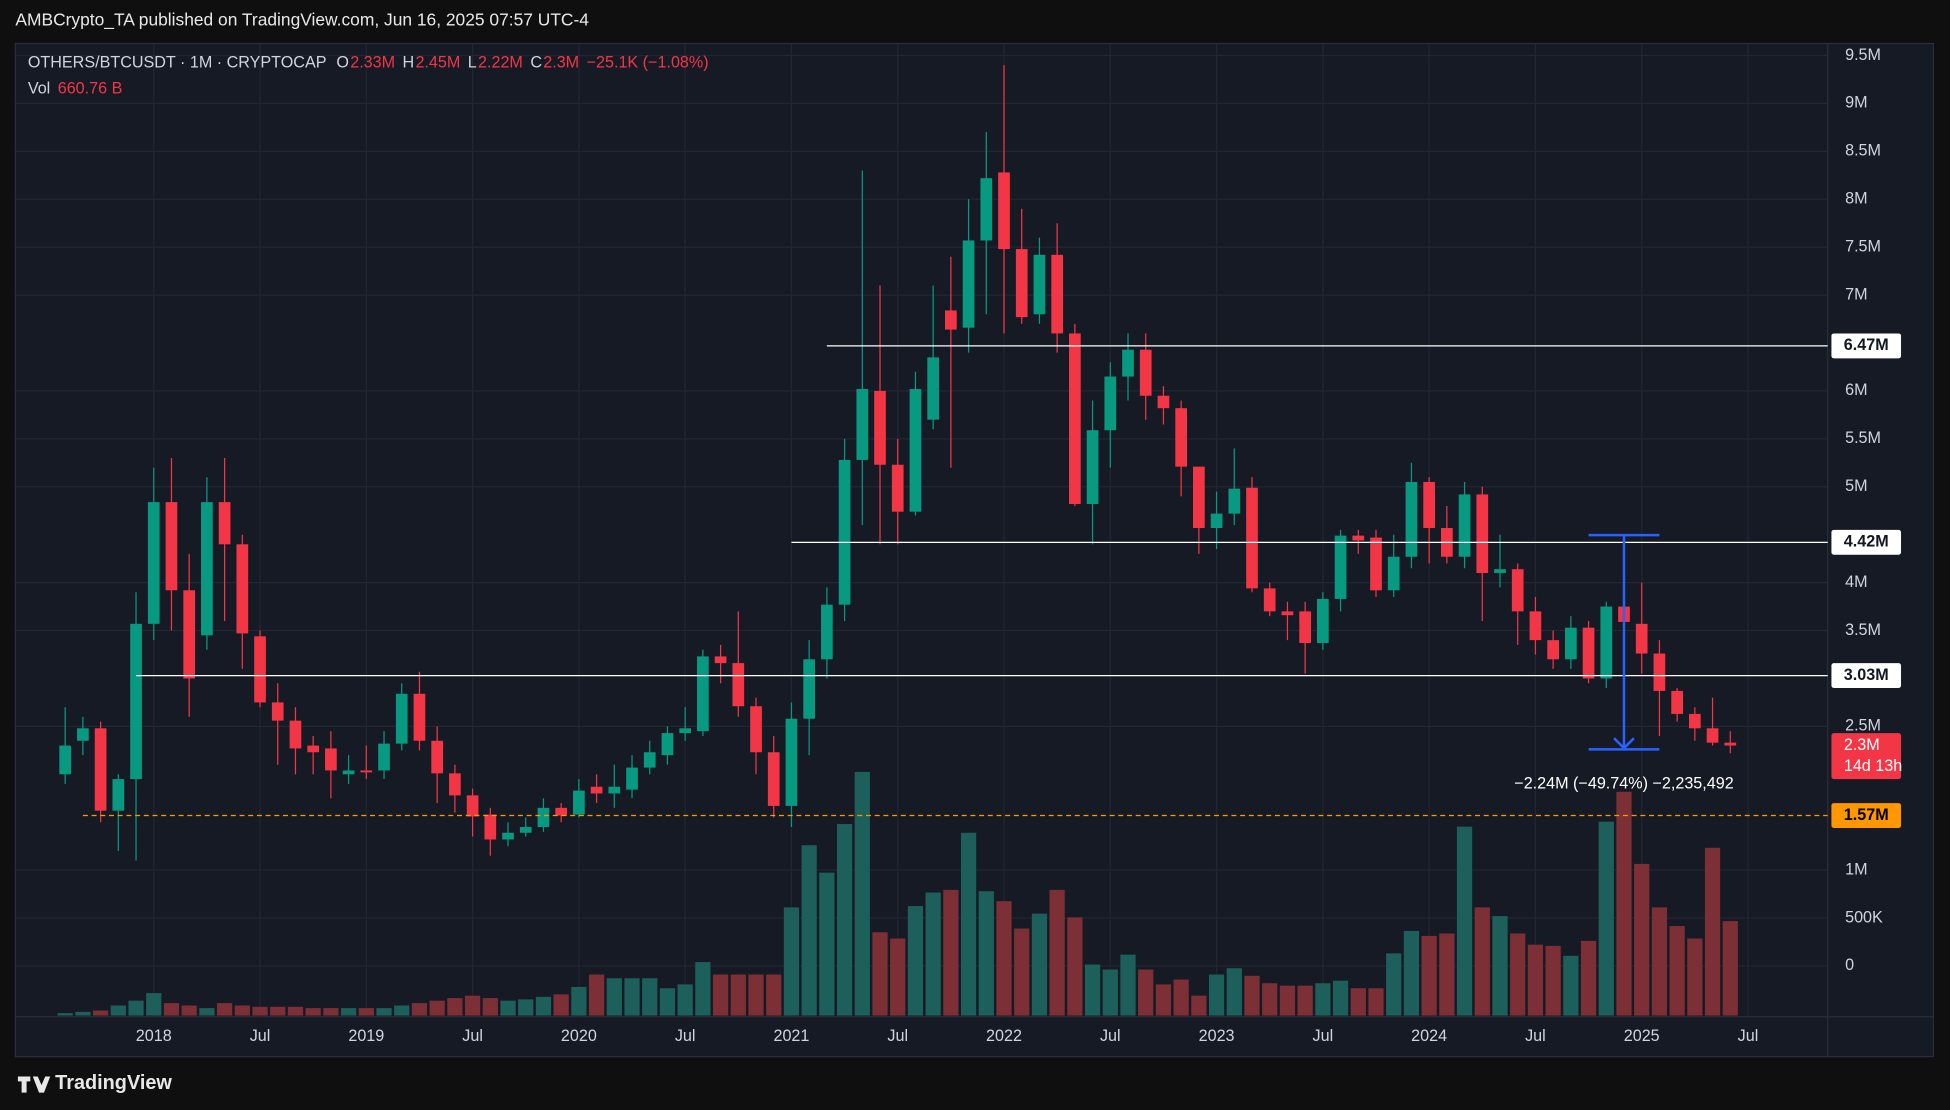 The image size is (1950, 1110). I want to click on level-label-box, so click(1866, 346).